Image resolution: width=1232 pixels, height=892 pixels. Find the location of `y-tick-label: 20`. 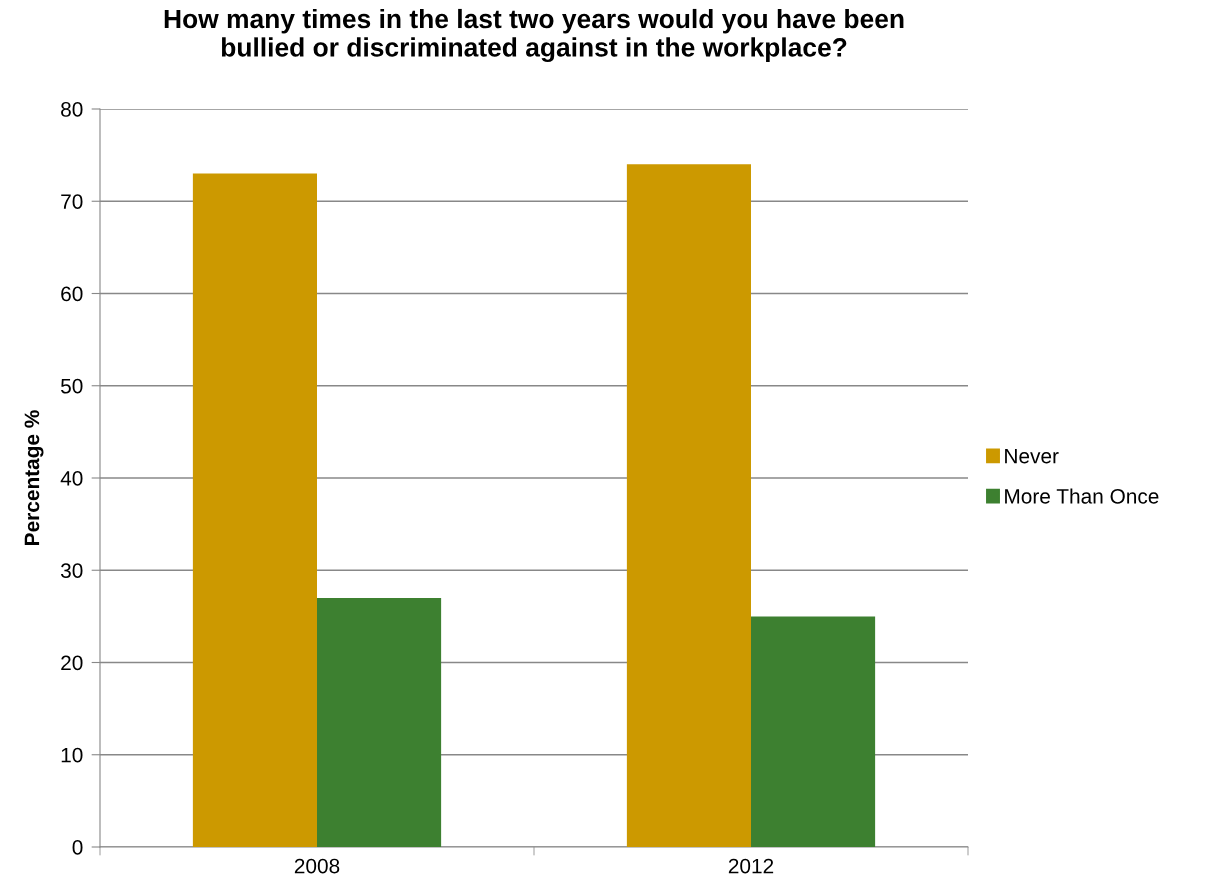

y-tick-label: 20 is located at coordinates (72, 663).